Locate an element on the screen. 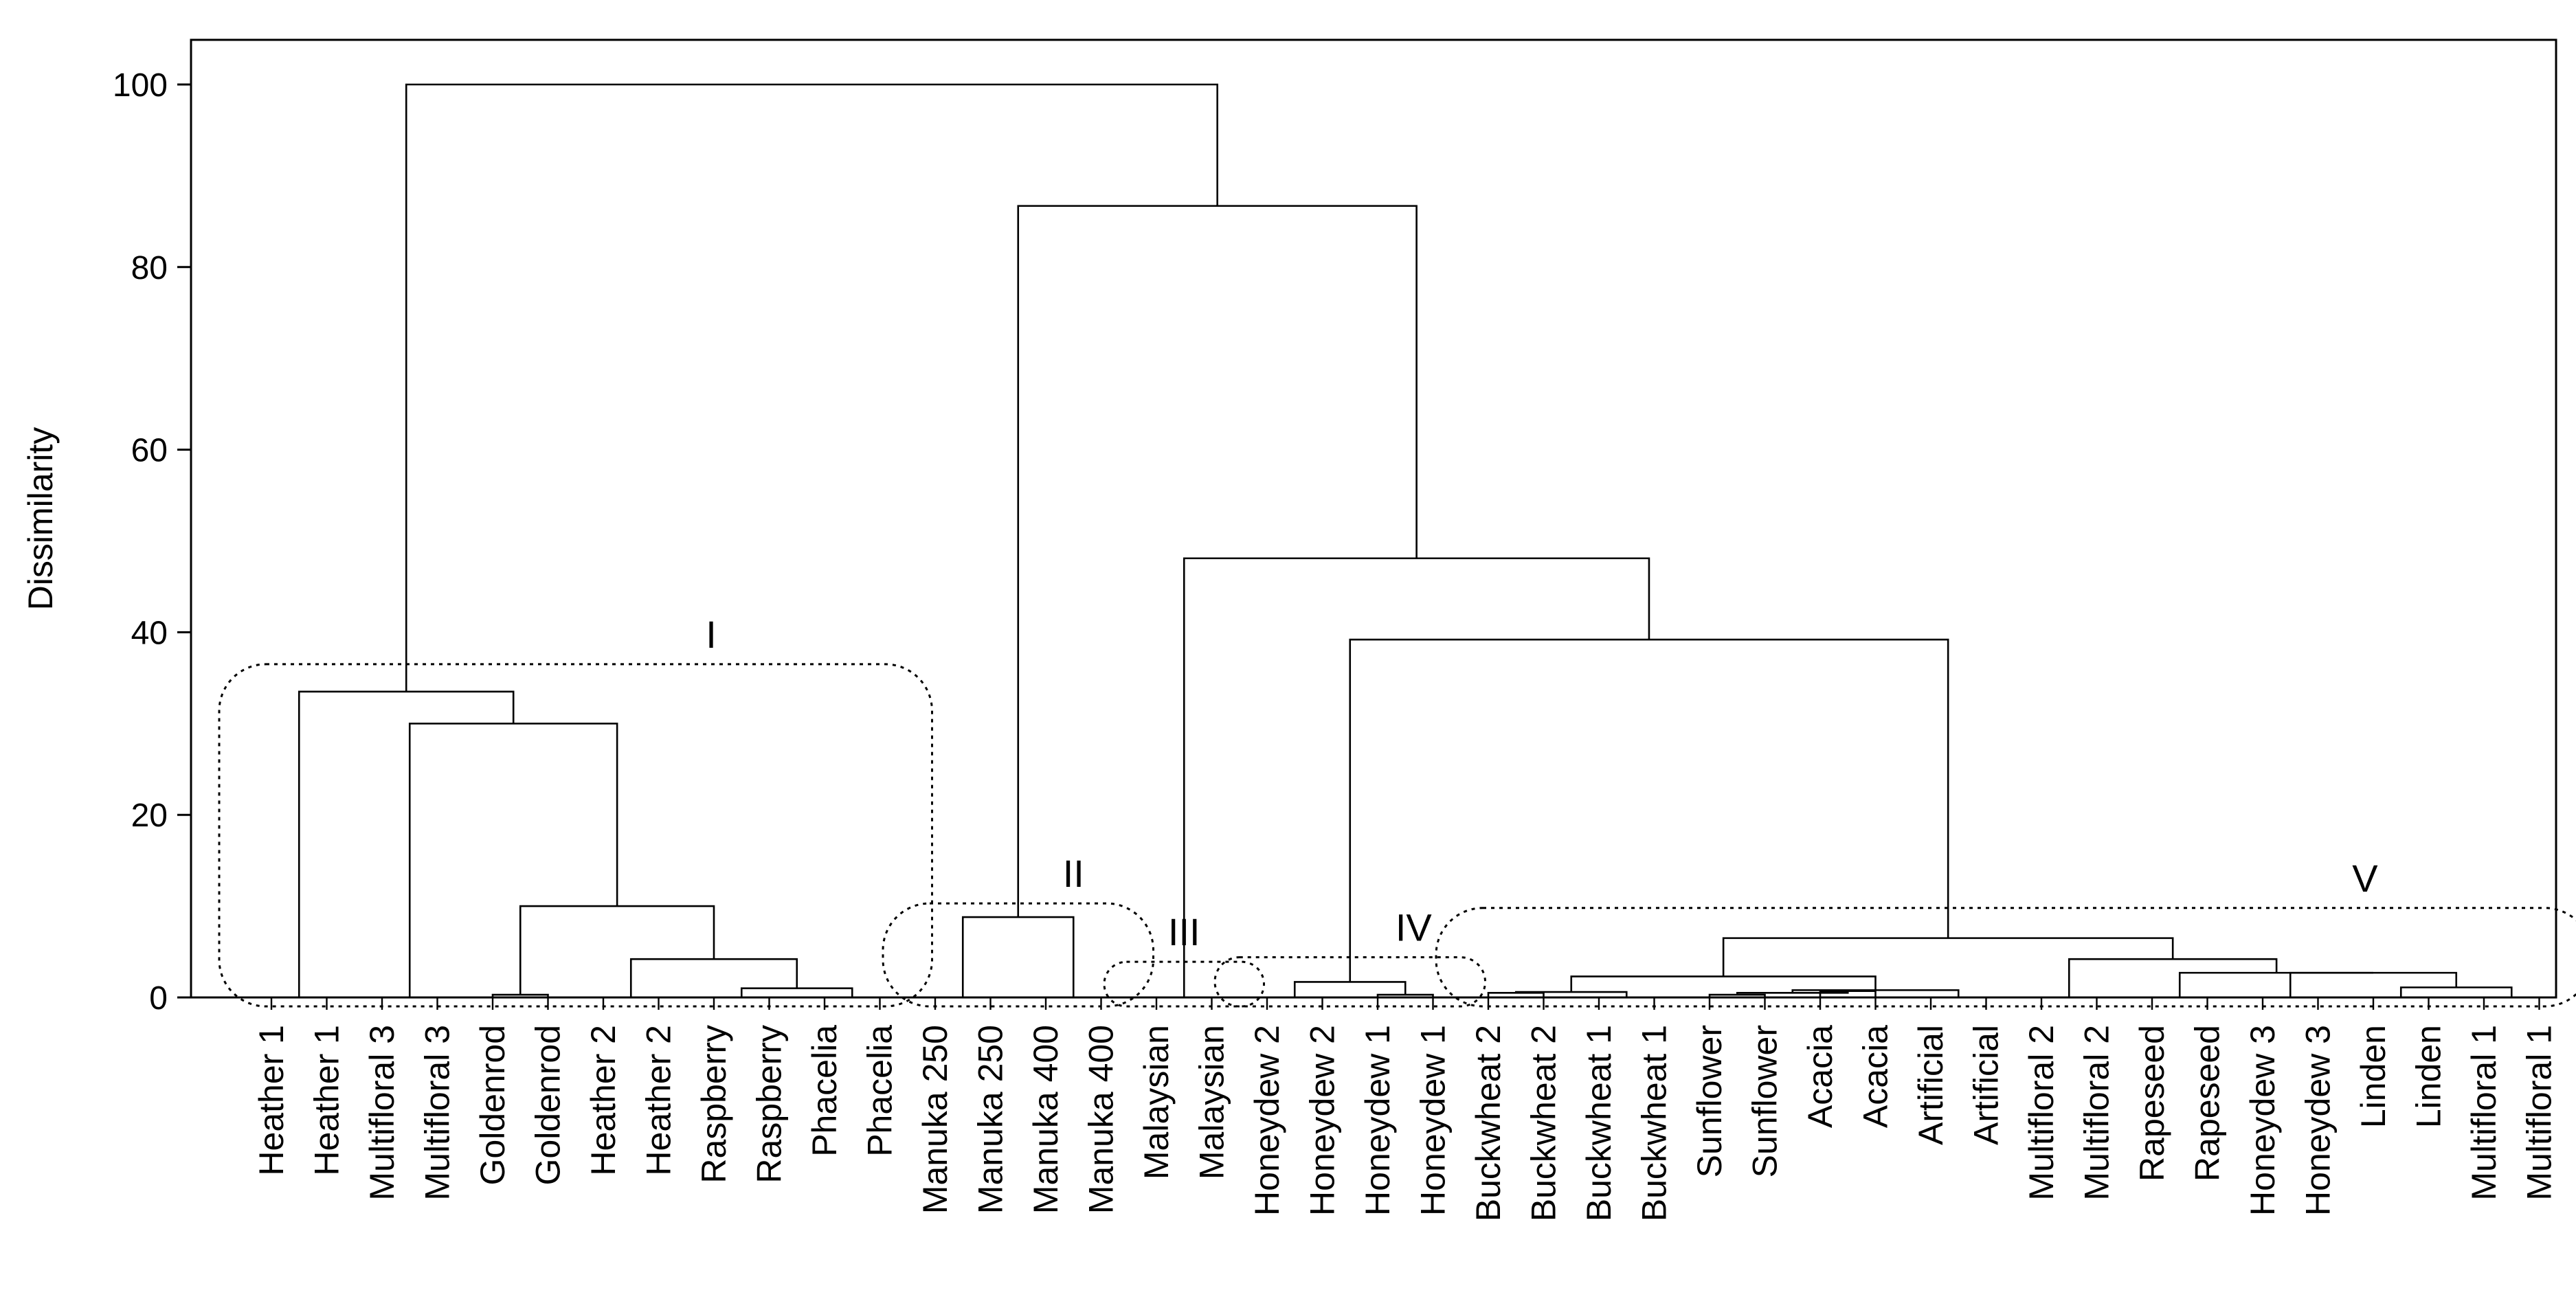 The height and width of the screenshot is (1299, 2576). cluster-box-V is located at coordinates (2005, 957).